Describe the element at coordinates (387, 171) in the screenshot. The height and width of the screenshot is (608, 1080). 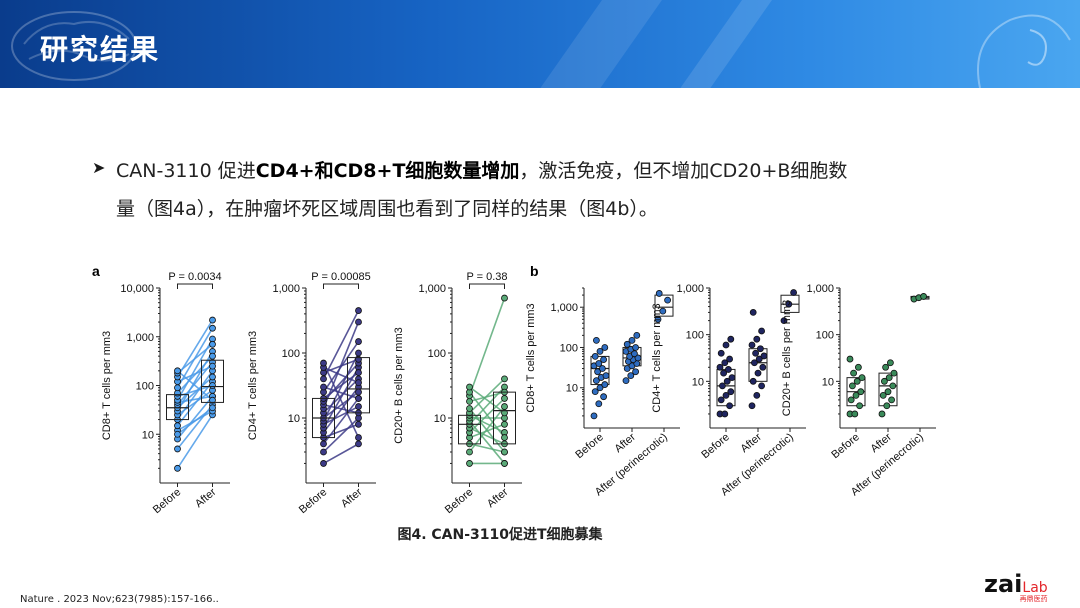
I see `bullet-bold: CD4+和CD8+T细胞数量增加` at that location.